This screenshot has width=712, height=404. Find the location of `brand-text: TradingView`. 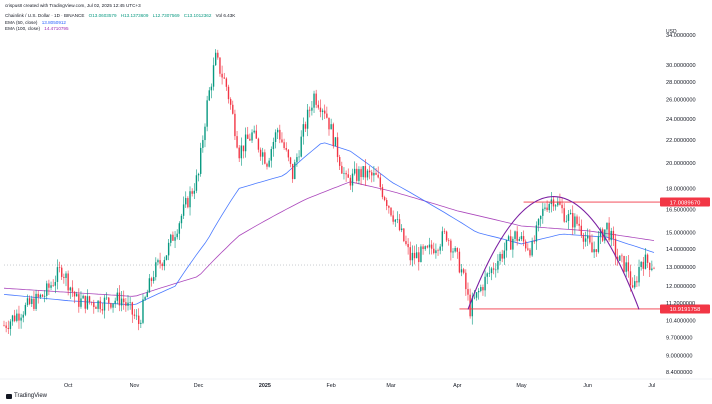

brand-text: TradingView is located at coordinates (31, 396).